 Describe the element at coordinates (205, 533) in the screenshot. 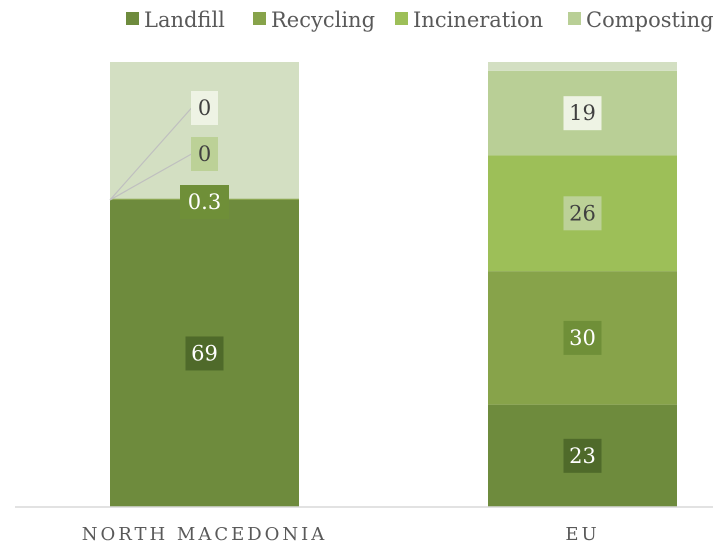

I see `x-tick-label-0: NORTH MACEDONIA` at that location.